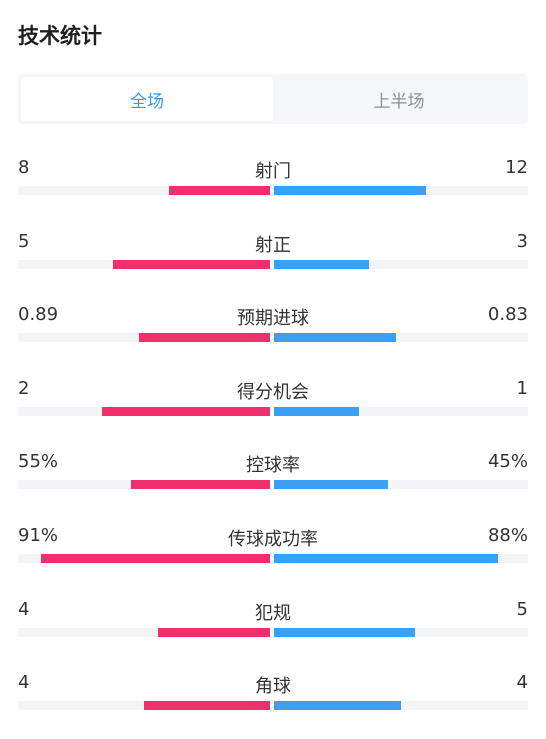 The width and height of the screenshot is (546, 739). What do you see at coordinates (273, 481) in the screenshot?
I see `stat-row: 55% 控球率 45%` at bounding box center [273, 481].